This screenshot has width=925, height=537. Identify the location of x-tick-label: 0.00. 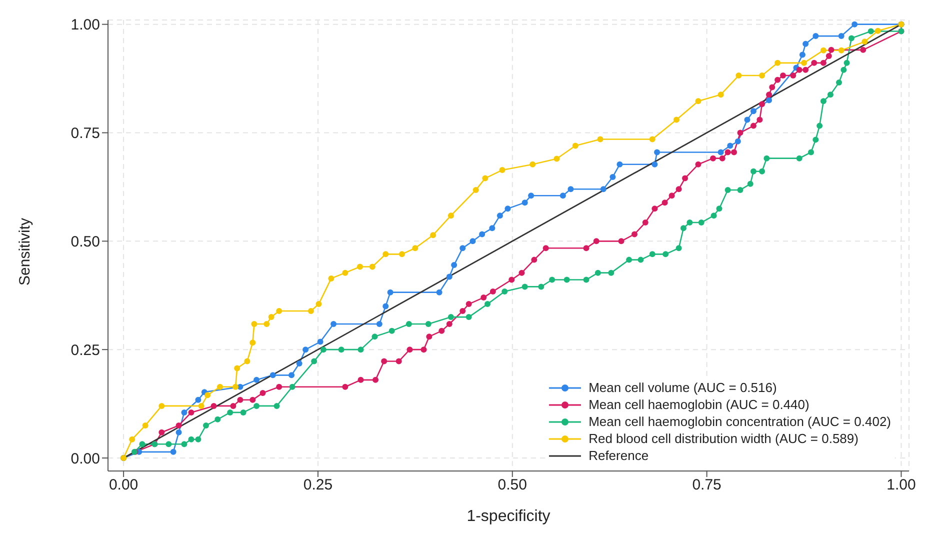
(123, 485).